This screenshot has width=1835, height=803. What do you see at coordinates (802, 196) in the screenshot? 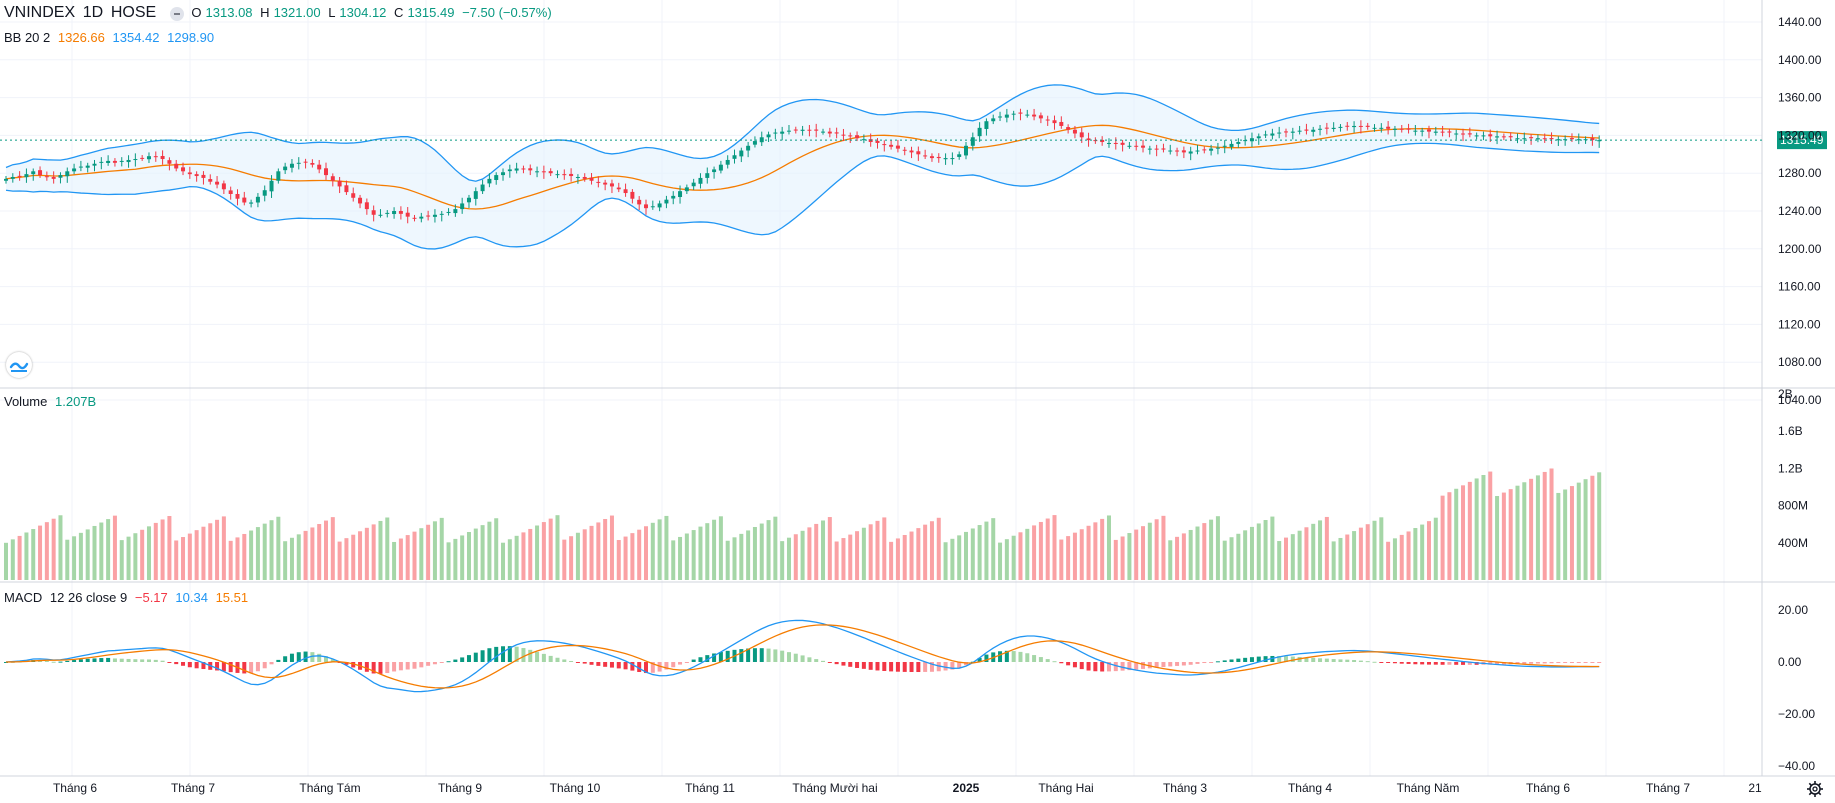
I see `bb-lower-line` at bounding box center [802, 196].